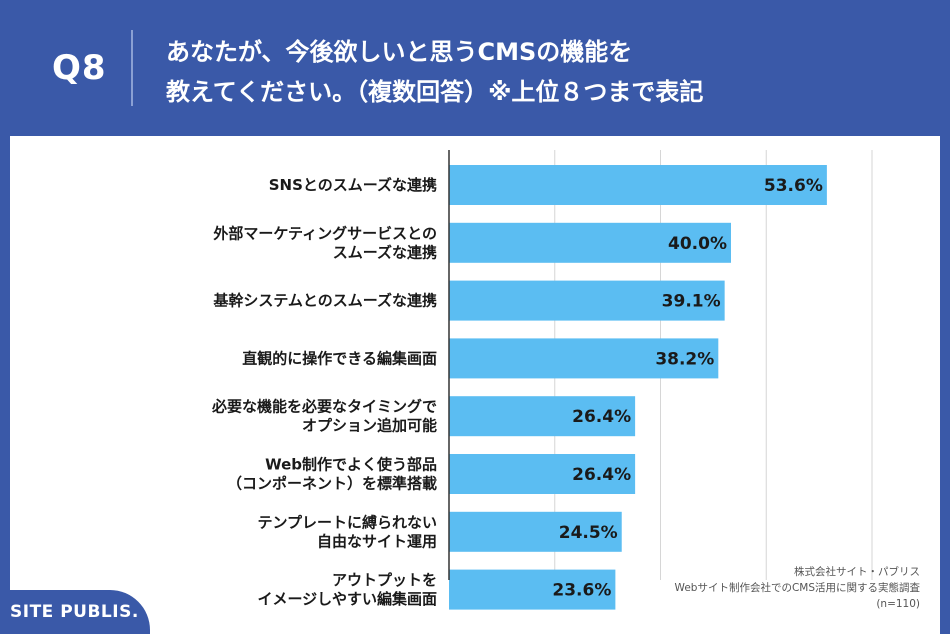 The width and height of the screenshot is (950, 634). What do you see at coordinates (377, 541) in the screenshot?
I see `category-label-6-1: 自由なサイト運用` at bounding box center [377, 541].